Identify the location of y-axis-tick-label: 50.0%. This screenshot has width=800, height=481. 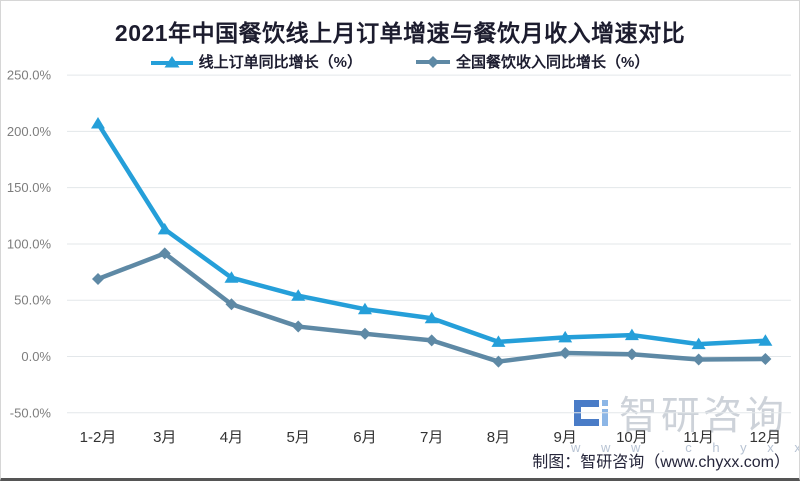
(32, 300).